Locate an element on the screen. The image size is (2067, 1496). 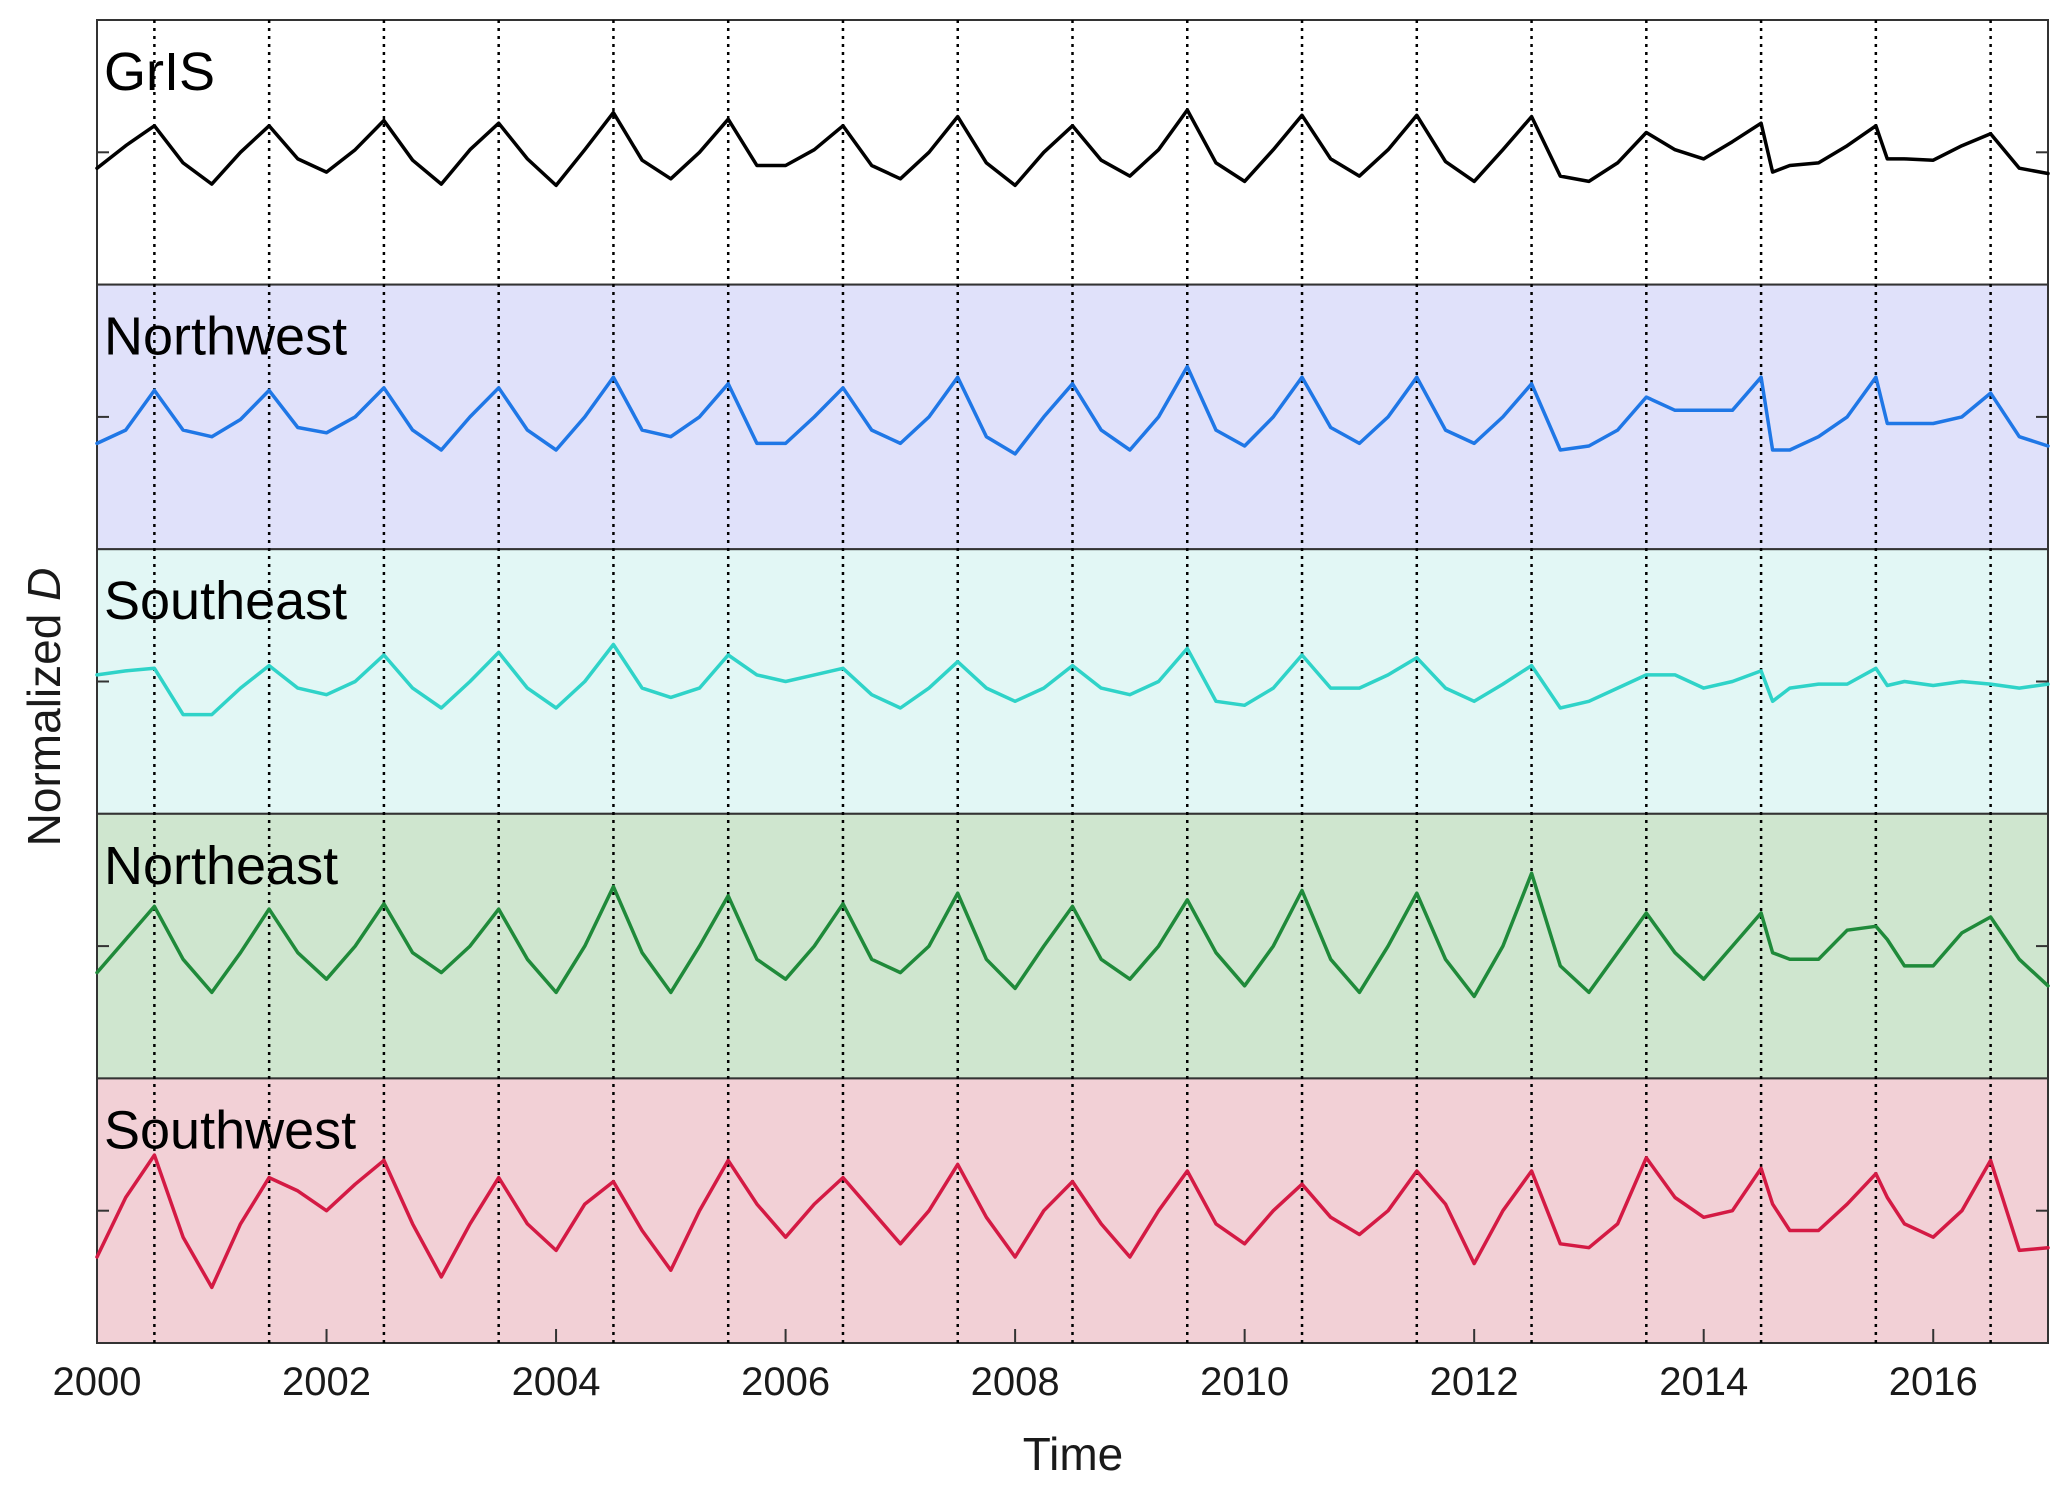
y-axis-title: Normalized D is located at coordinates (44, 707).